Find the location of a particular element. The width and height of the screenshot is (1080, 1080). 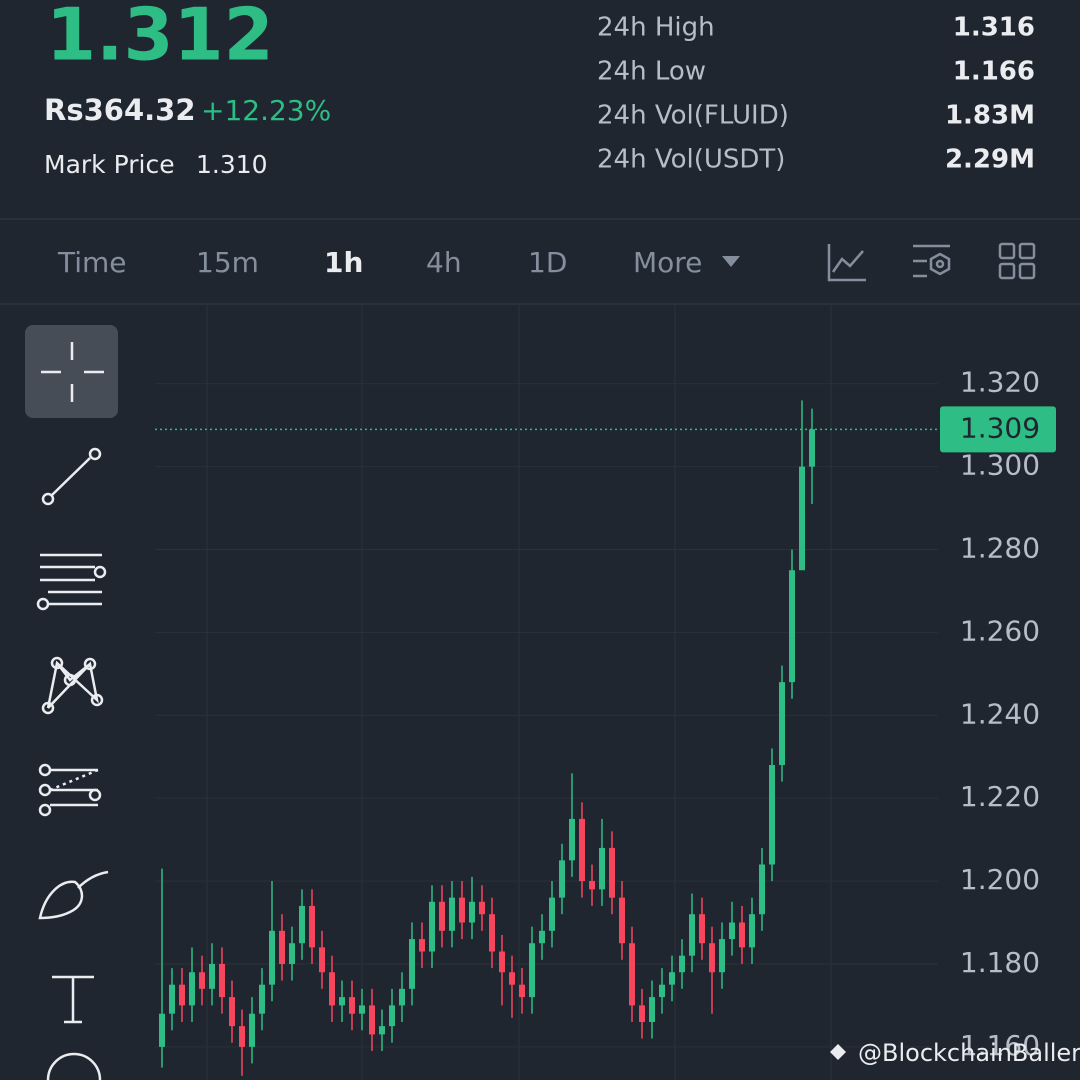

y-tick-label: 1.300 is located at coordinates (1000, 465).